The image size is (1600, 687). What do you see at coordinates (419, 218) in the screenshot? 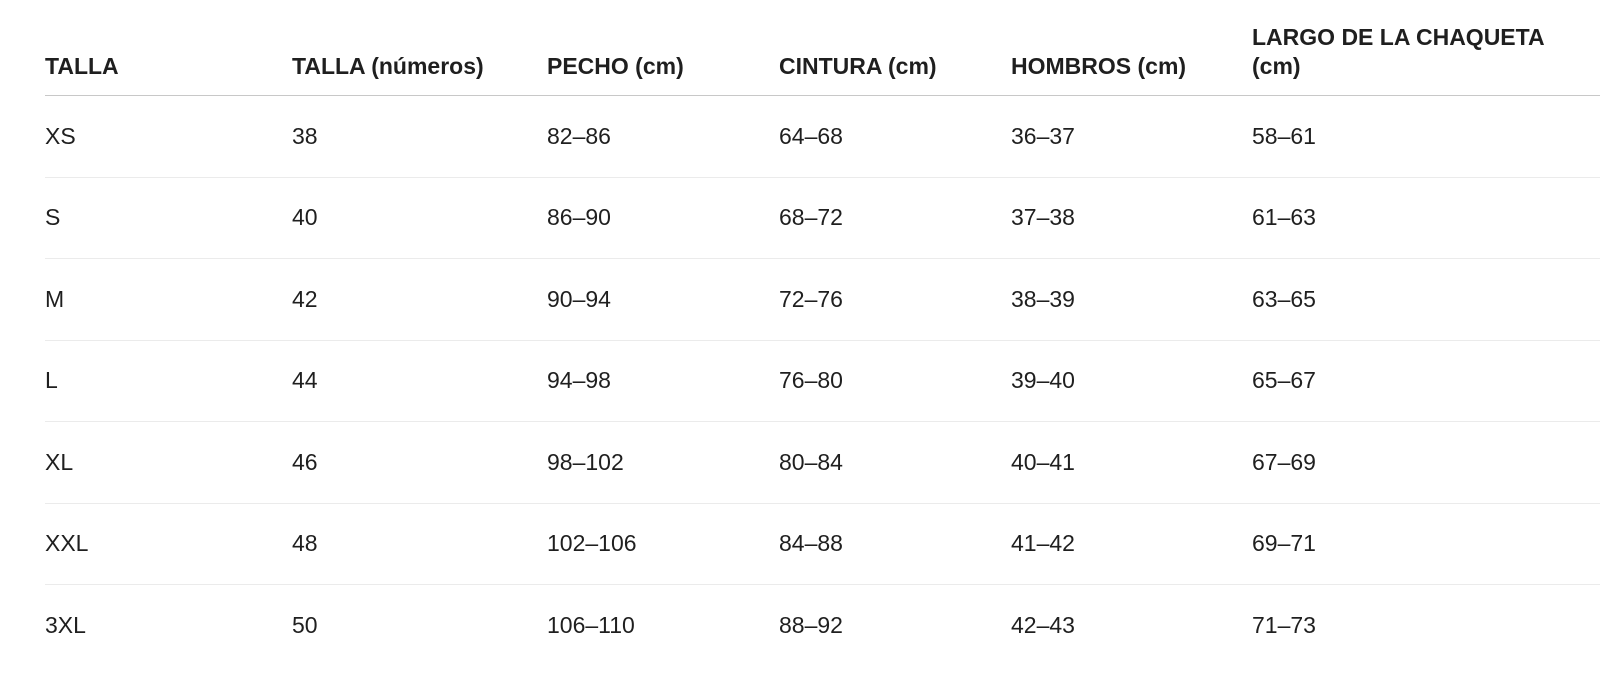
I see `table-cell: 40` at bounding box center [419, 218].